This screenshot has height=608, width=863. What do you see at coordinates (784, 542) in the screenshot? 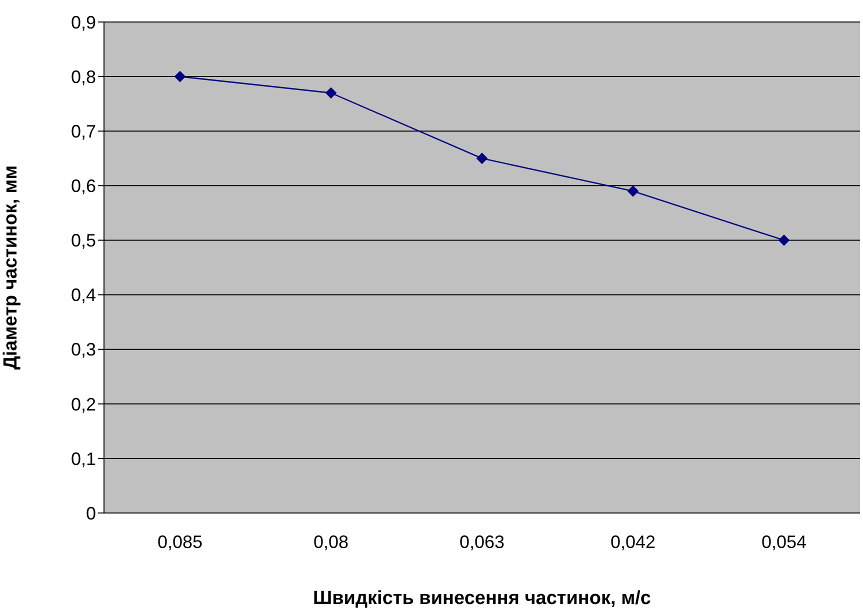
I see `x-tick-label: 0,054` at bounding box center [784, 542].